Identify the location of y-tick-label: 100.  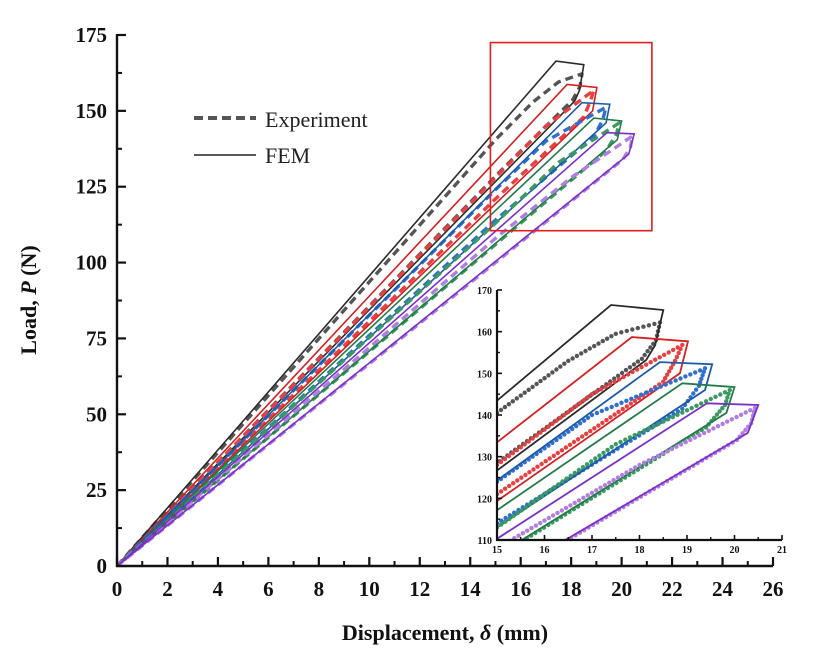
(92, 263).